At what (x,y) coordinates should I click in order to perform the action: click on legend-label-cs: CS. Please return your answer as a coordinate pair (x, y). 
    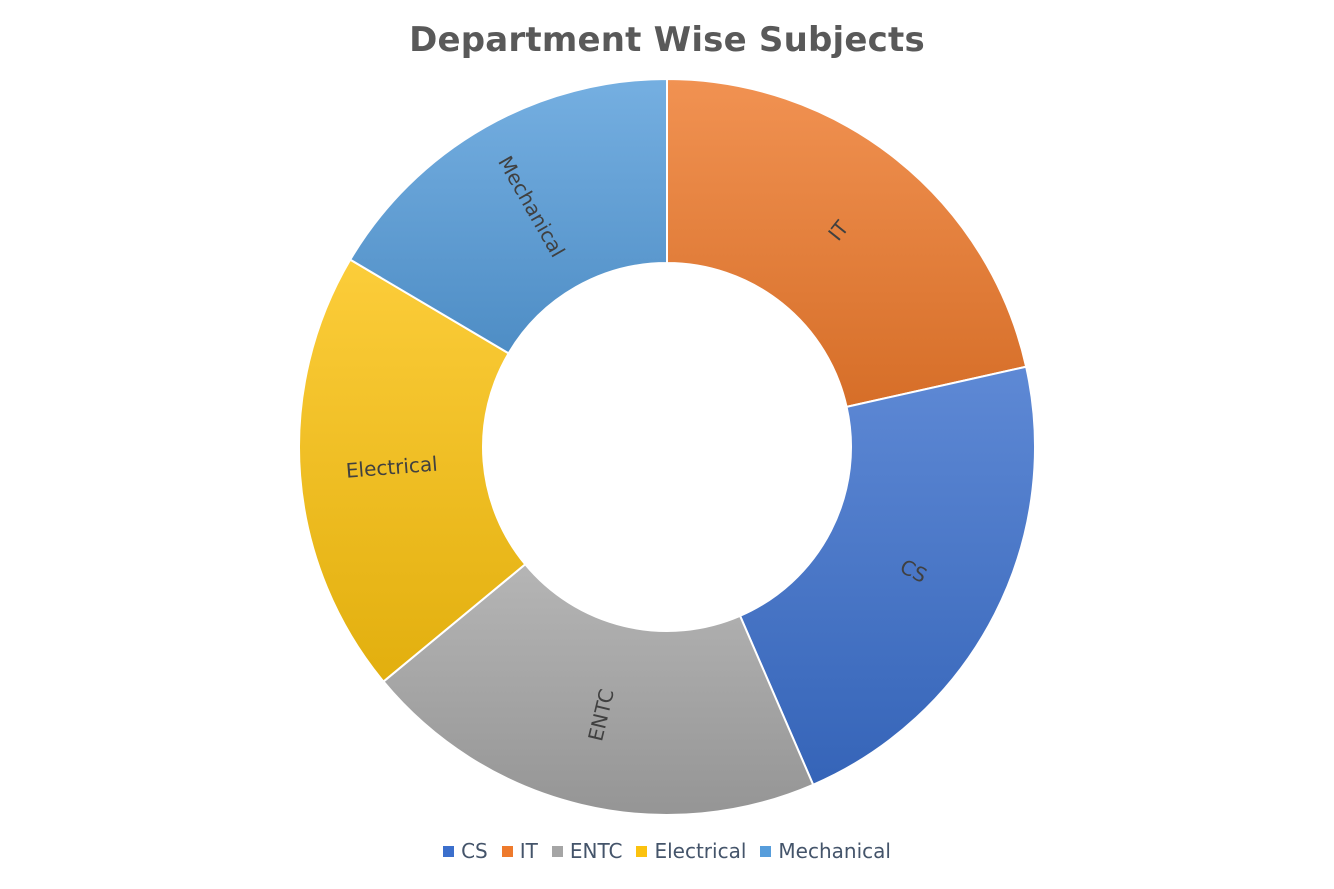
    Looking at the image, I should click on (474, 851).